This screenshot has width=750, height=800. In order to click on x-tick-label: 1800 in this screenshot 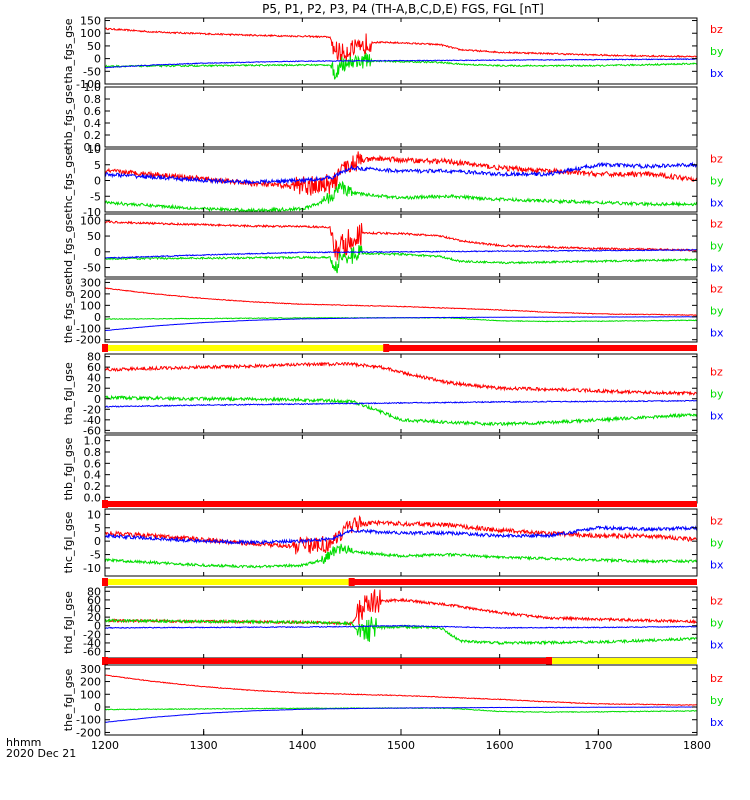, I will do `click(697, 745)`.